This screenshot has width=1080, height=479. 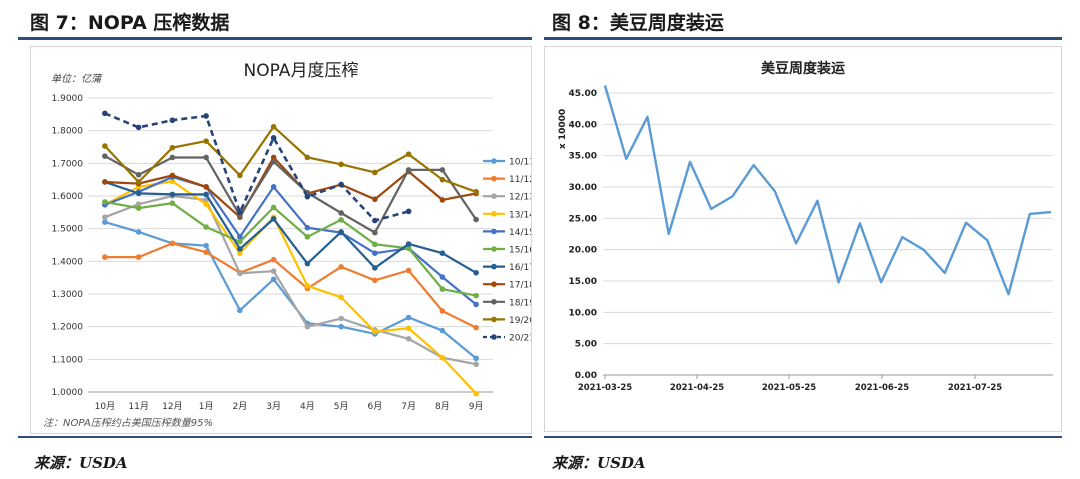 I want to click on y-tick-label: 45.00, so click(x=583, y=94).